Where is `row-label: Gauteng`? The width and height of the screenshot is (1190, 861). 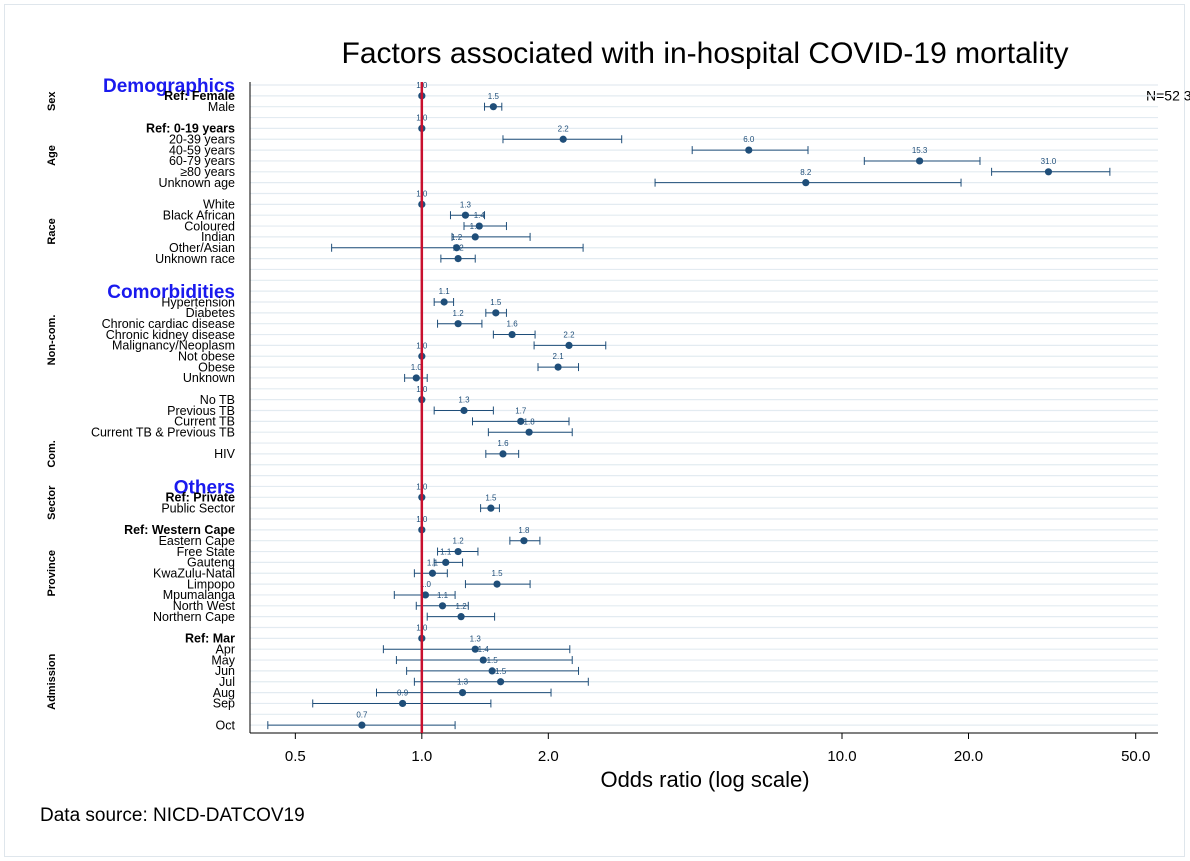
row-label: Gauteng is located at coordinates (211, 563).